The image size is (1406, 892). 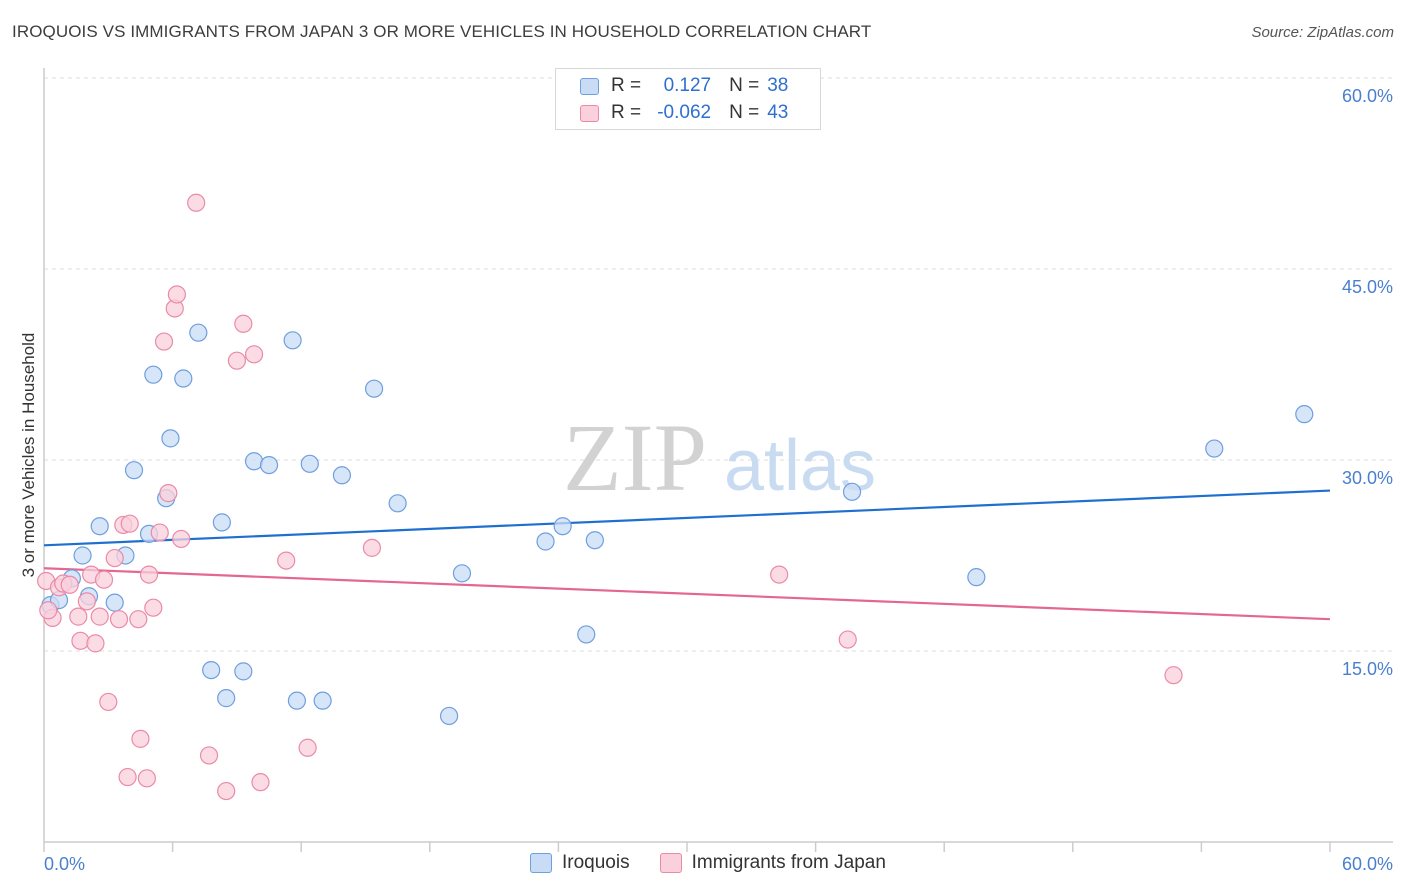 What do you see at coordinates (788, 862) in the screenshot?
I see `legend-label-japan: Immigrants from Japan` at bounding box center [788, 862].